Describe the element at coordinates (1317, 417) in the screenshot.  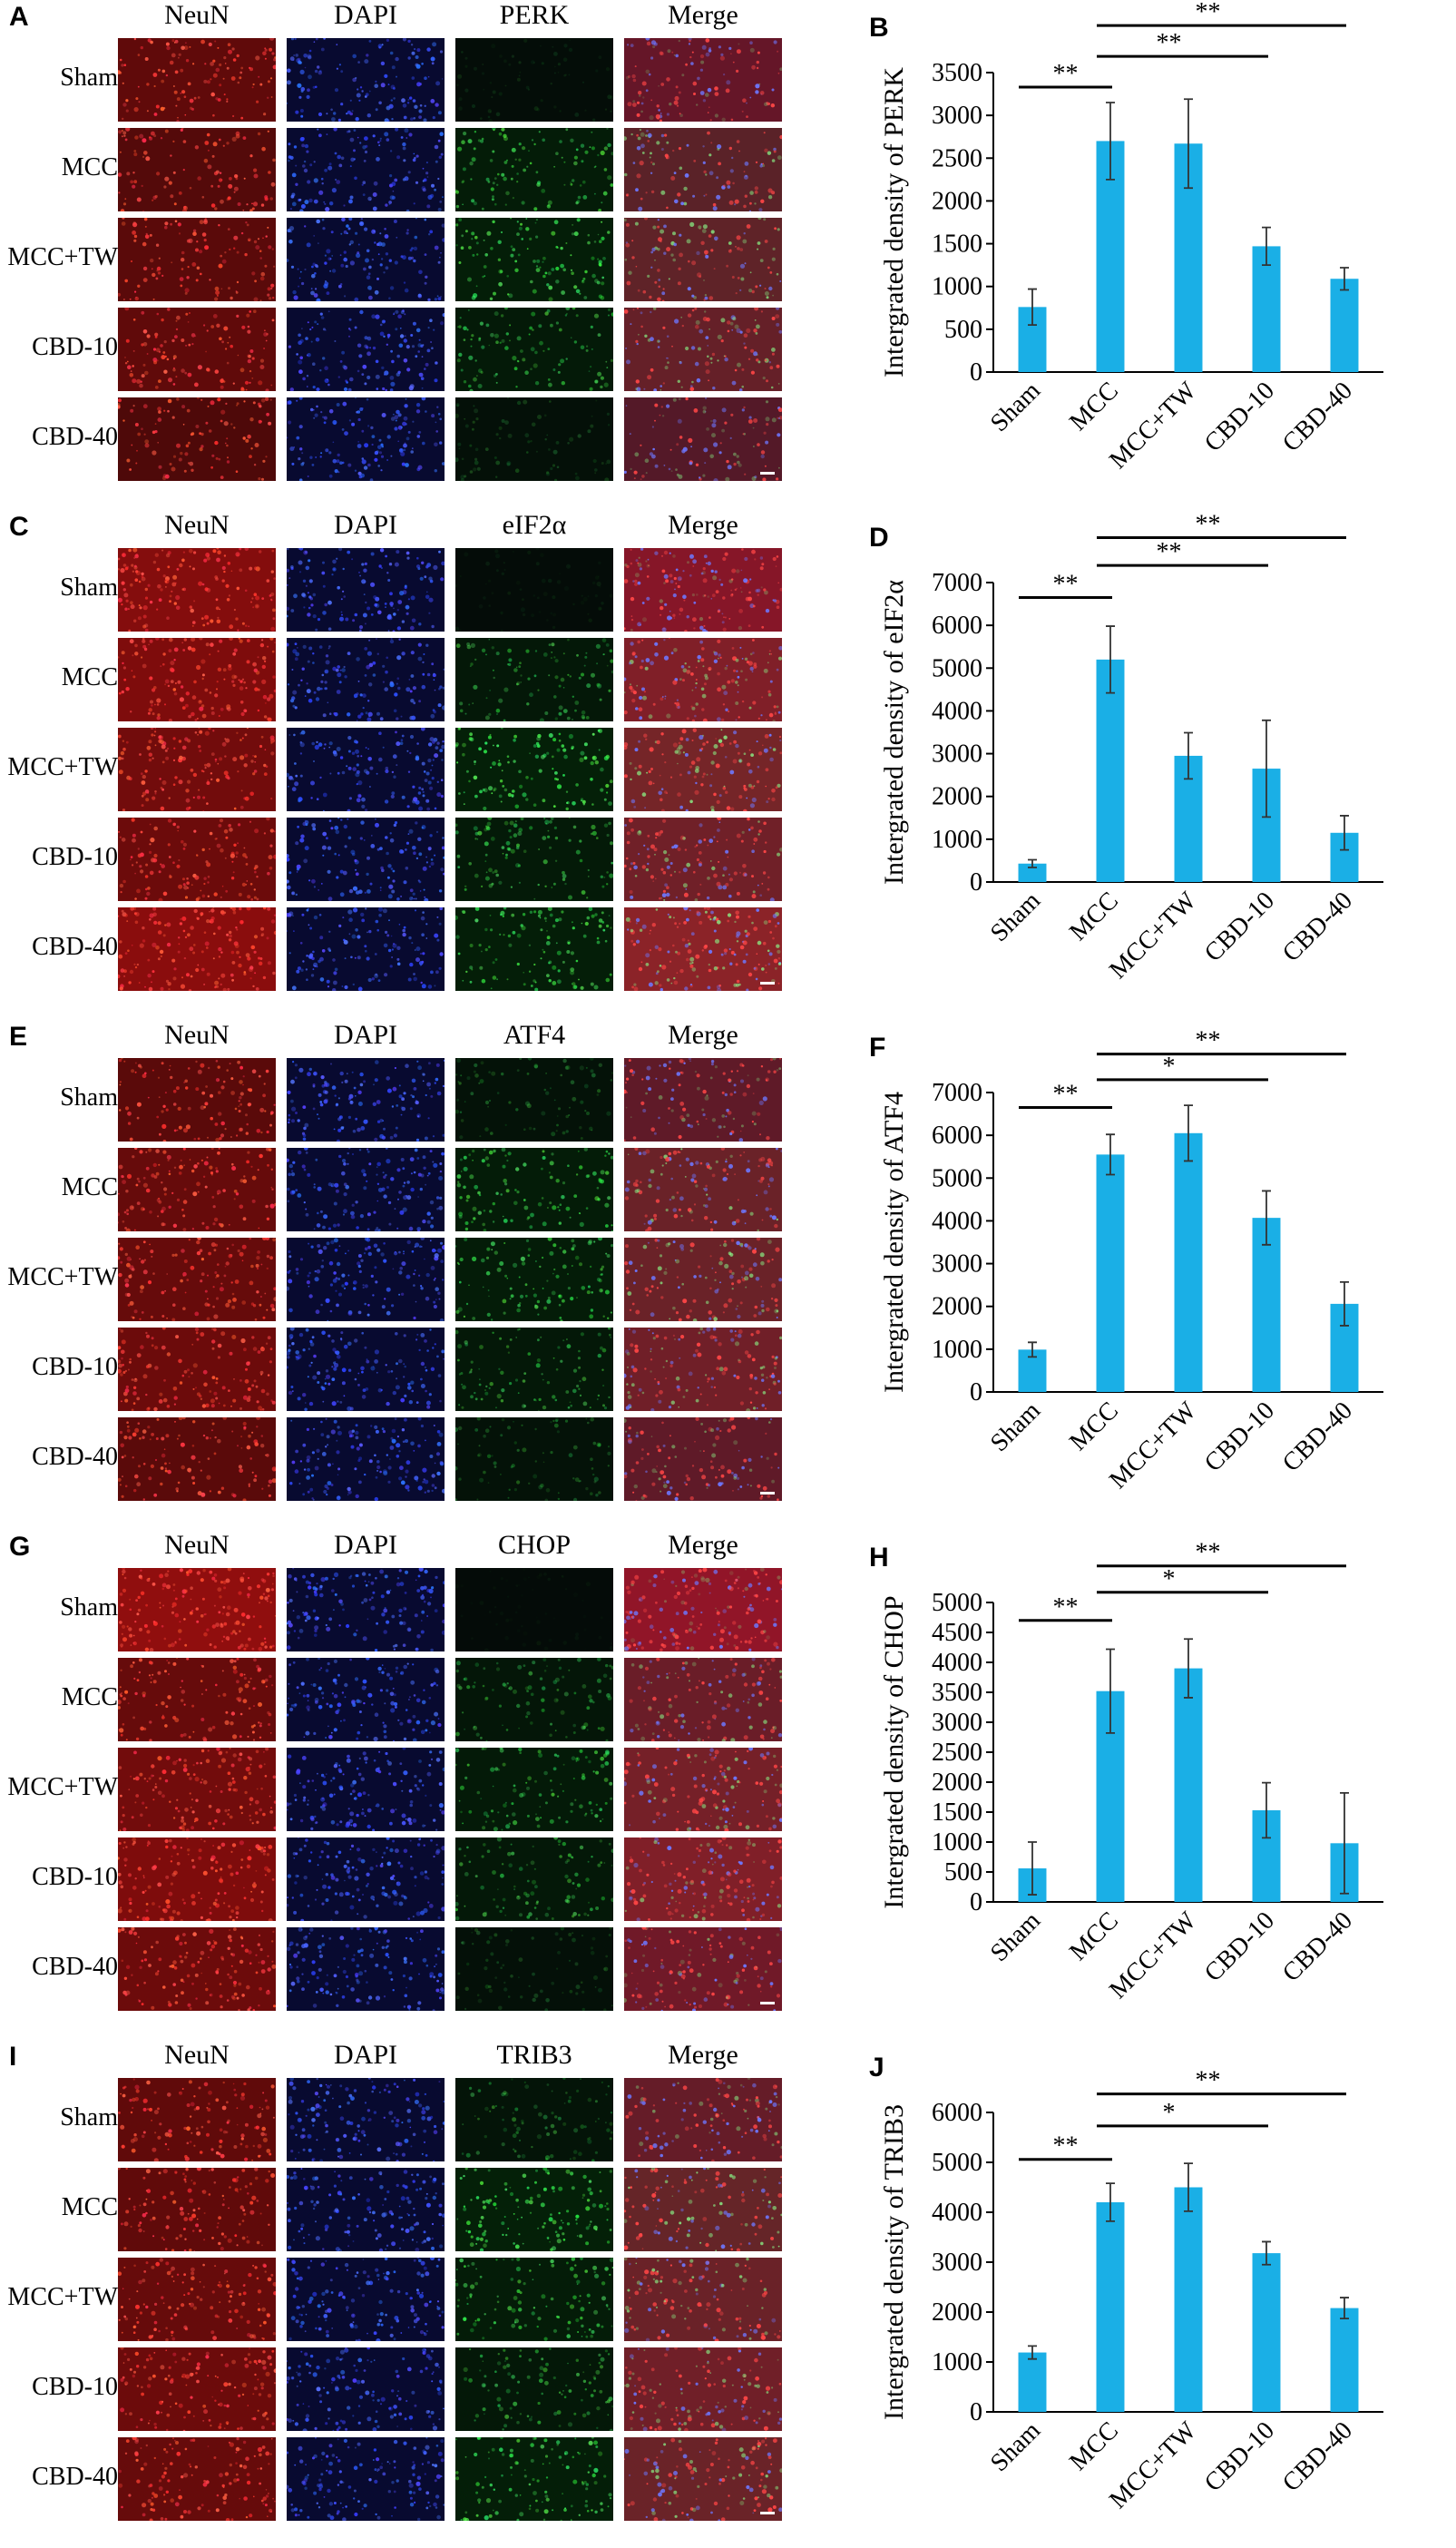
I see `category-label: CBD-40` at that location.